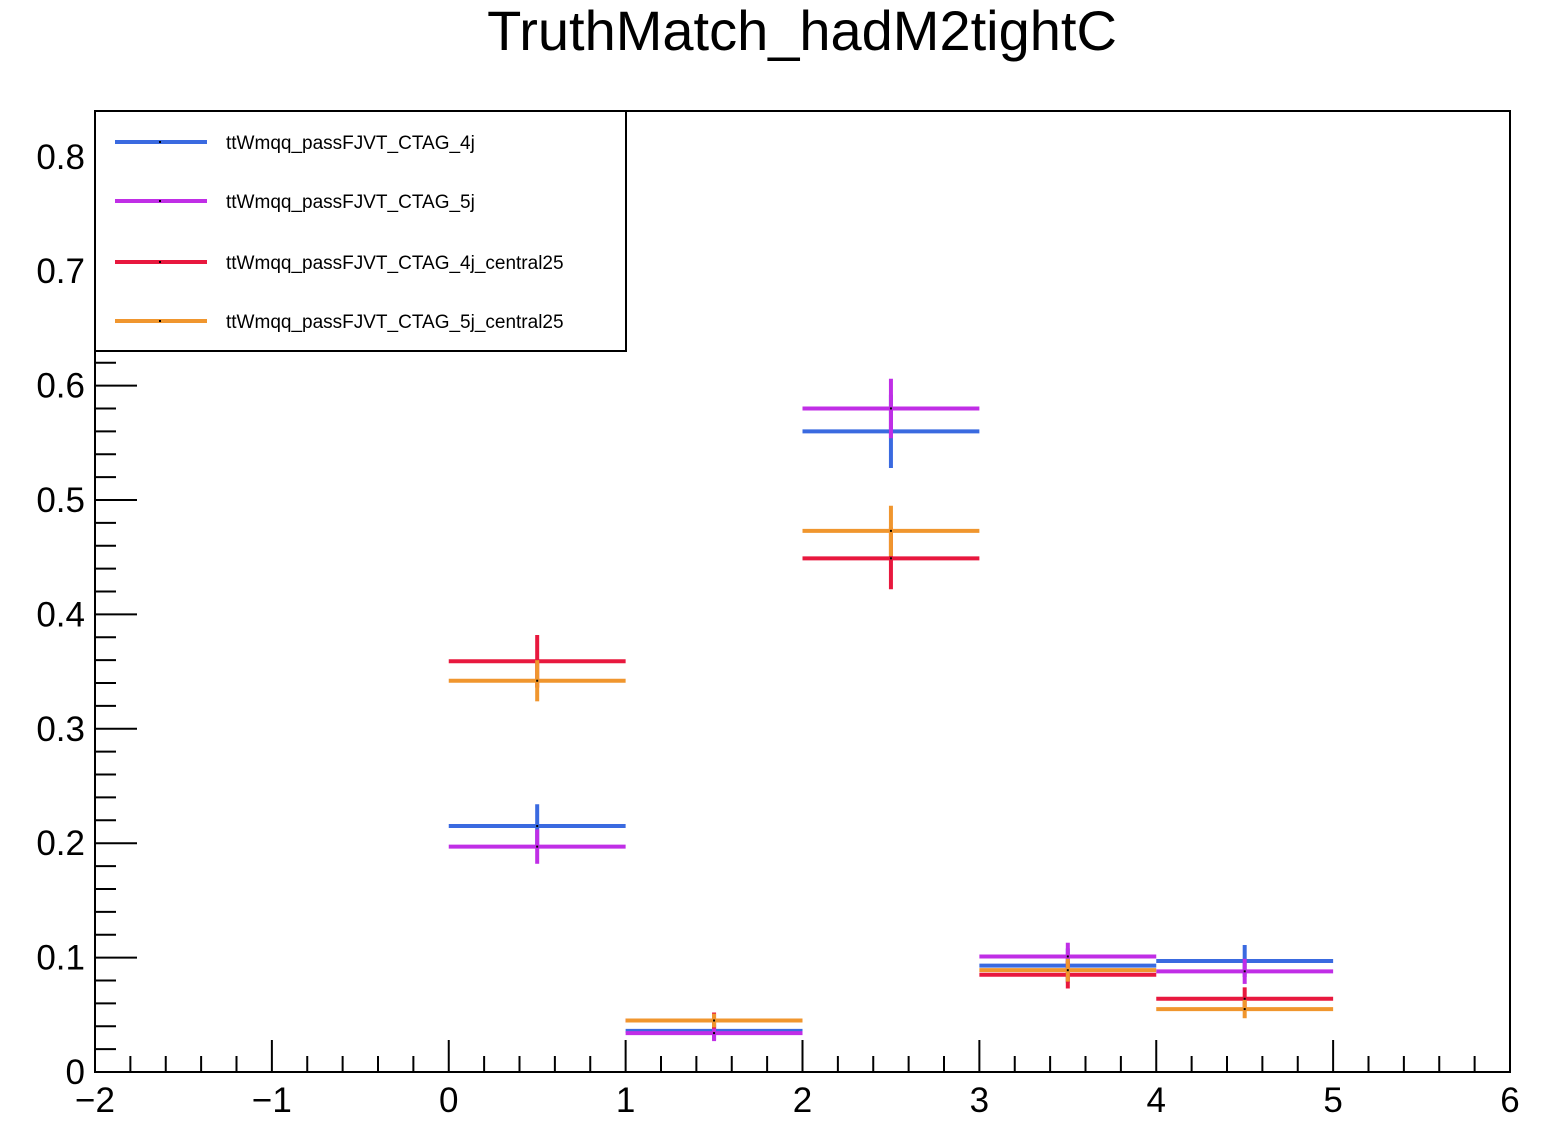 The image size is (1568, 1140). I want to click on legend-box, so click(360, 231).